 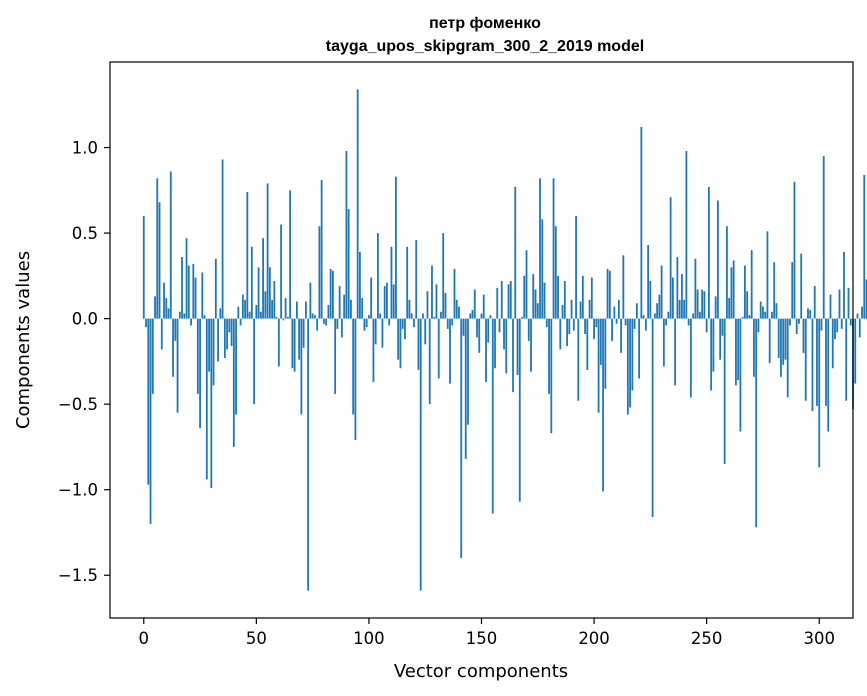 What do you see at coordinates (594, 638) in the screenshot?
I see `x-tick-label: 200` at bounding box center [594, 638].